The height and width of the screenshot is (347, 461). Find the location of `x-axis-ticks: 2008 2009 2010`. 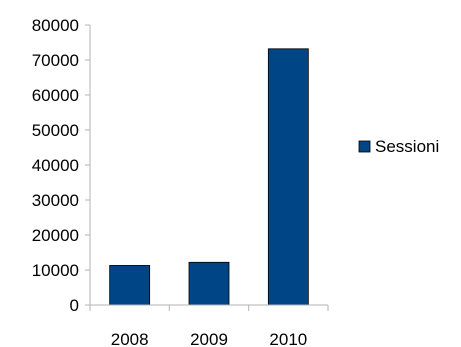

x-axis-ticks: 2008 2009 2010 is located at coordinates (209, 326).